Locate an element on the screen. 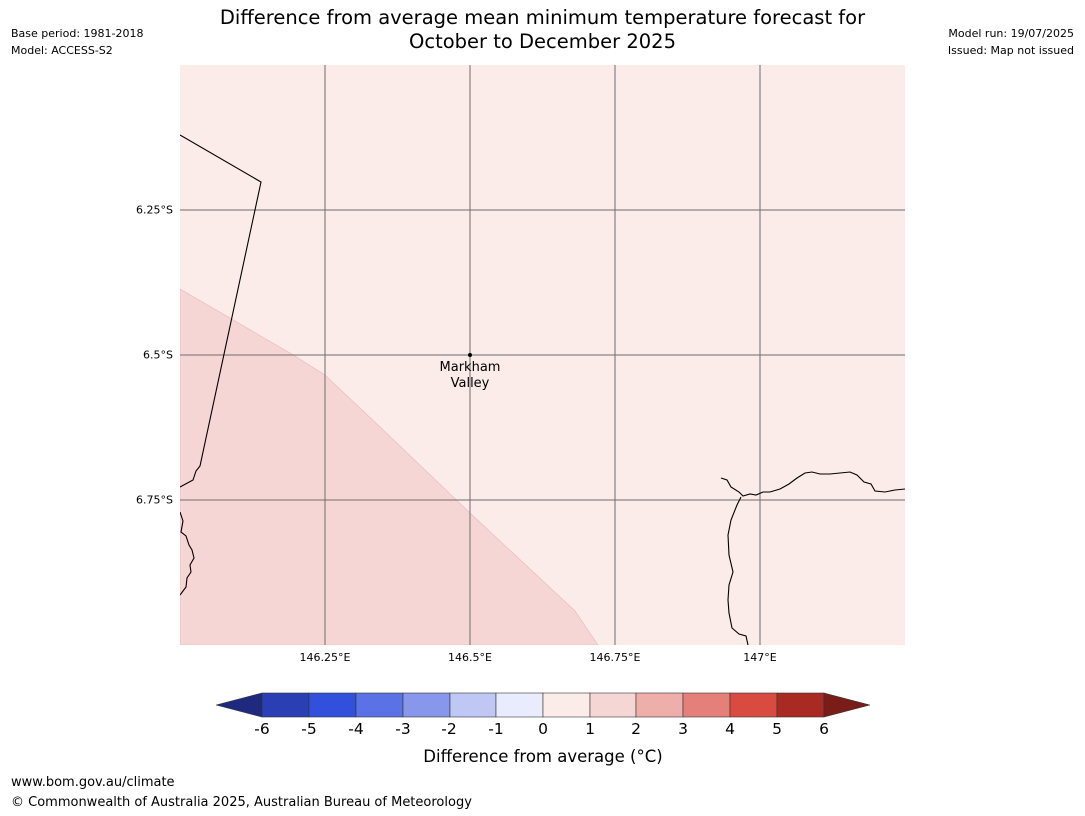  colorbar-tick-1: 1 is located at coordinates (590, 729).